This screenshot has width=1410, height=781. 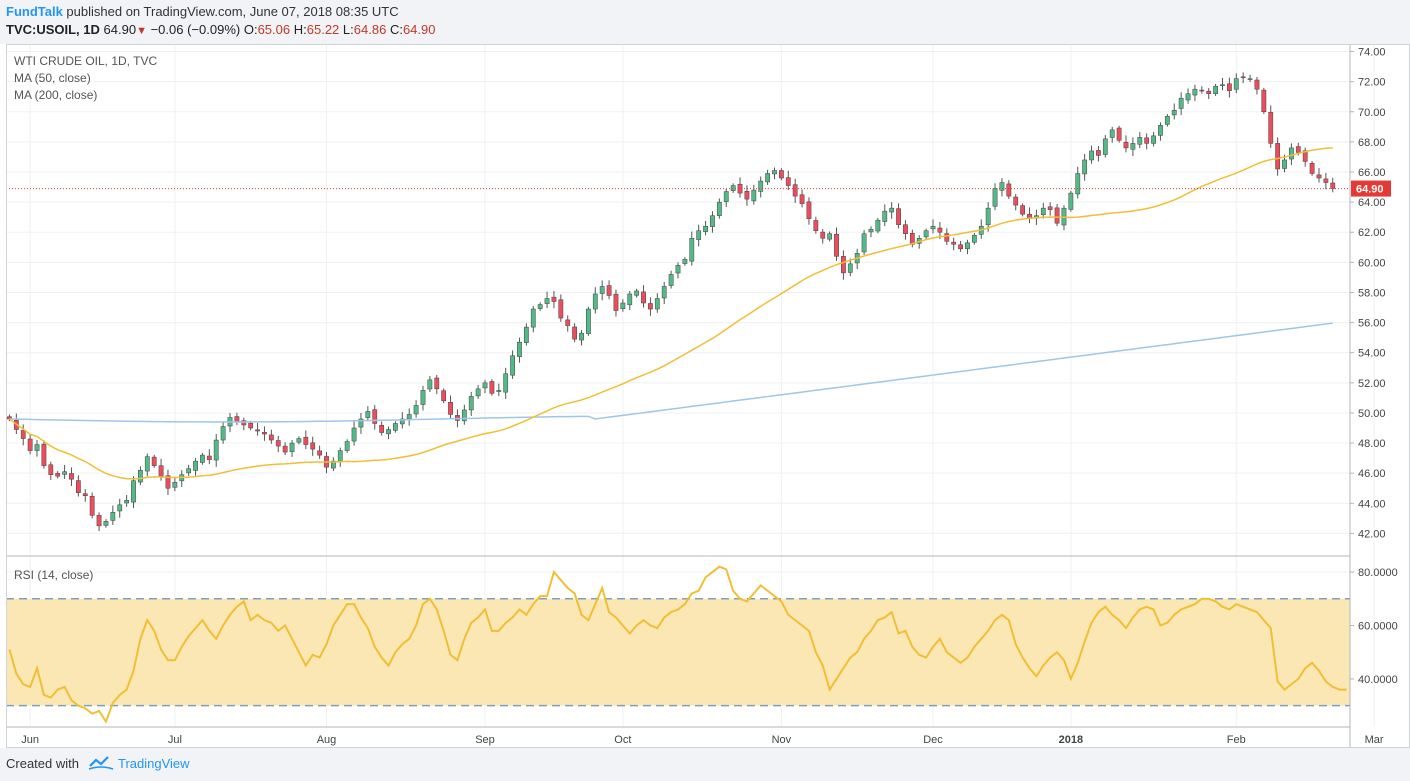 What do you see at coordinates (419, 29) in the screenshot?
I see `close-value: 64.90` at bounding box center [419, 29].